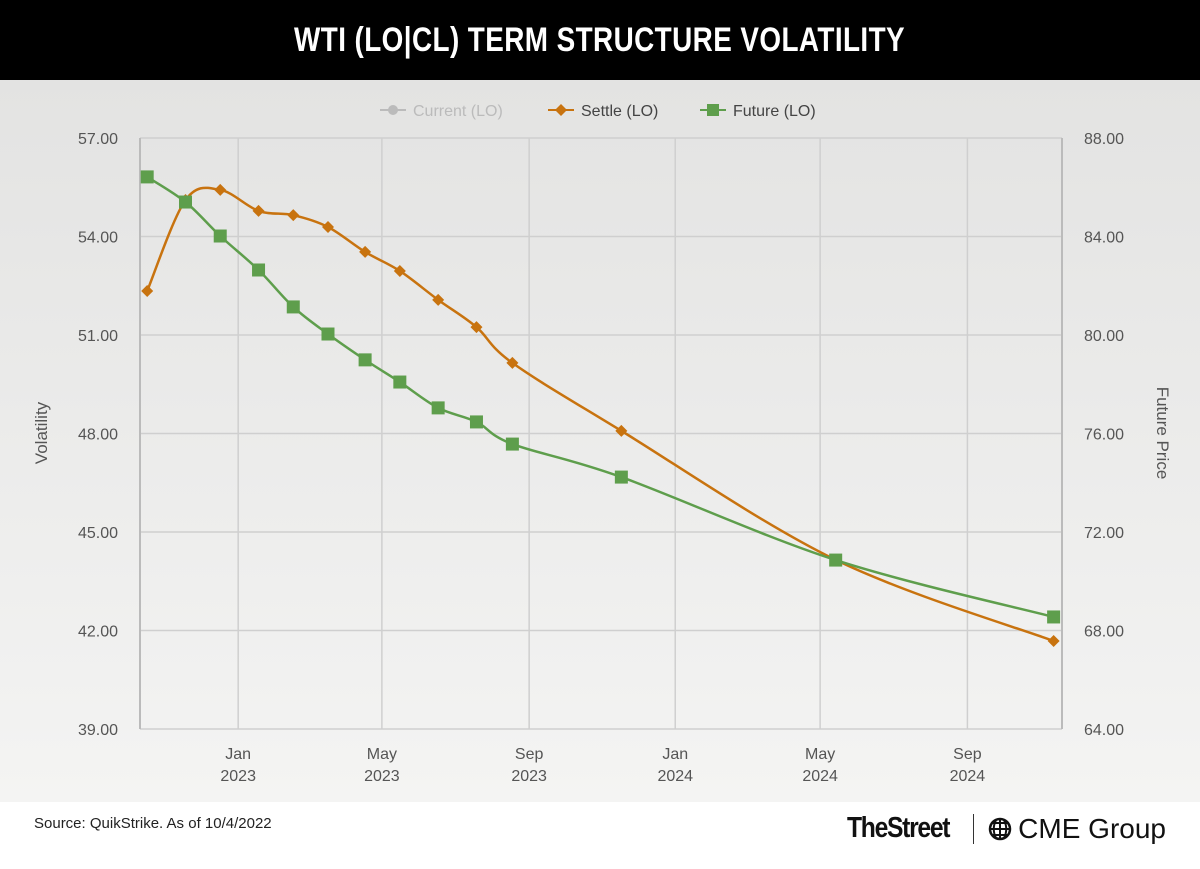 The image size is (1200, 869). Describe the element at coordinates (41, 432) in the screenshot. I see `y-axis-label: Volatility` at that location.